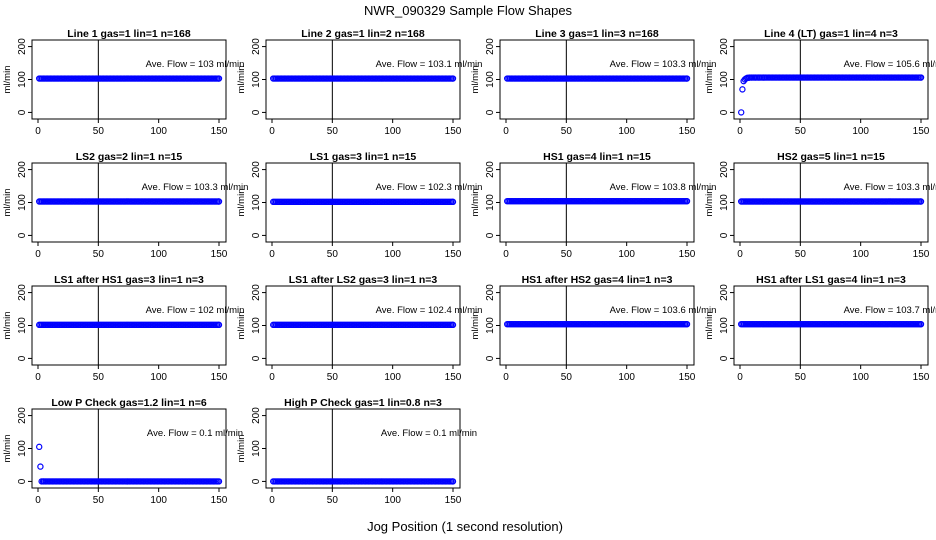 The height and width of the screenshot is (540, 936). What do you see at coordinates (429, 310) in the screenshot?
I see `average-flow-annotation: Ave. Flow = 102.4 ml/min` at bounding box center [429, 310].